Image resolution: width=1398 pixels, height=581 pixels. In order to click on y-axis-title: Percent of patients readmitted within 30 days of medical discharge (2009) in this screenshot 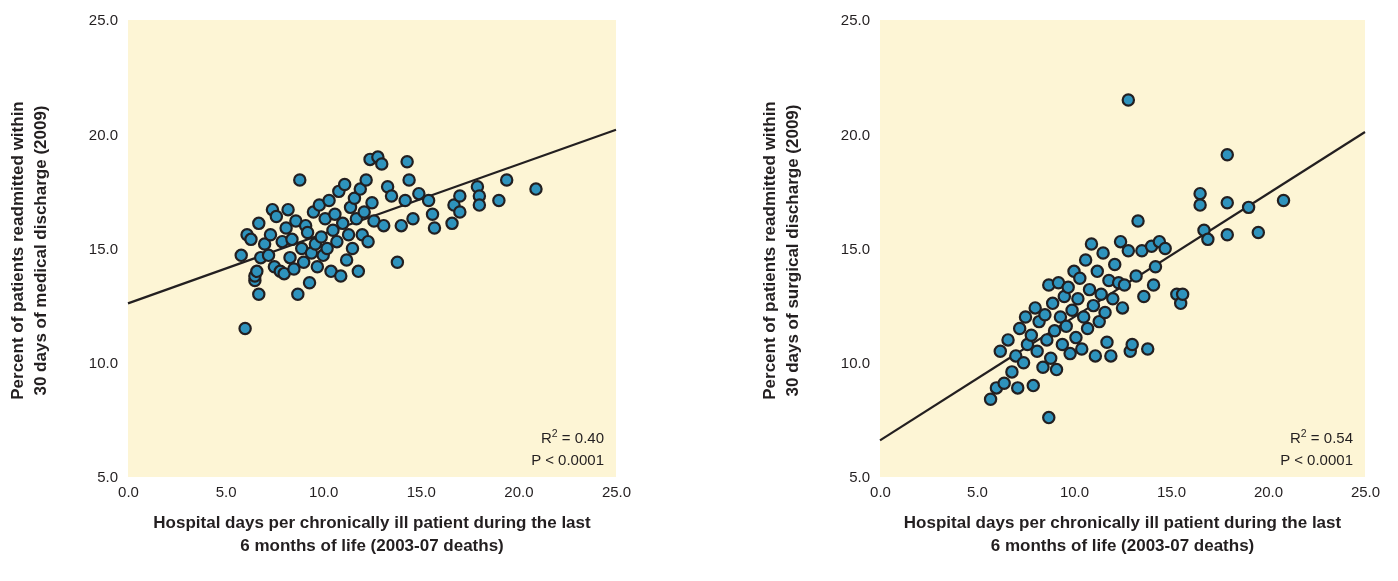, I will do `click(29, 250)`.